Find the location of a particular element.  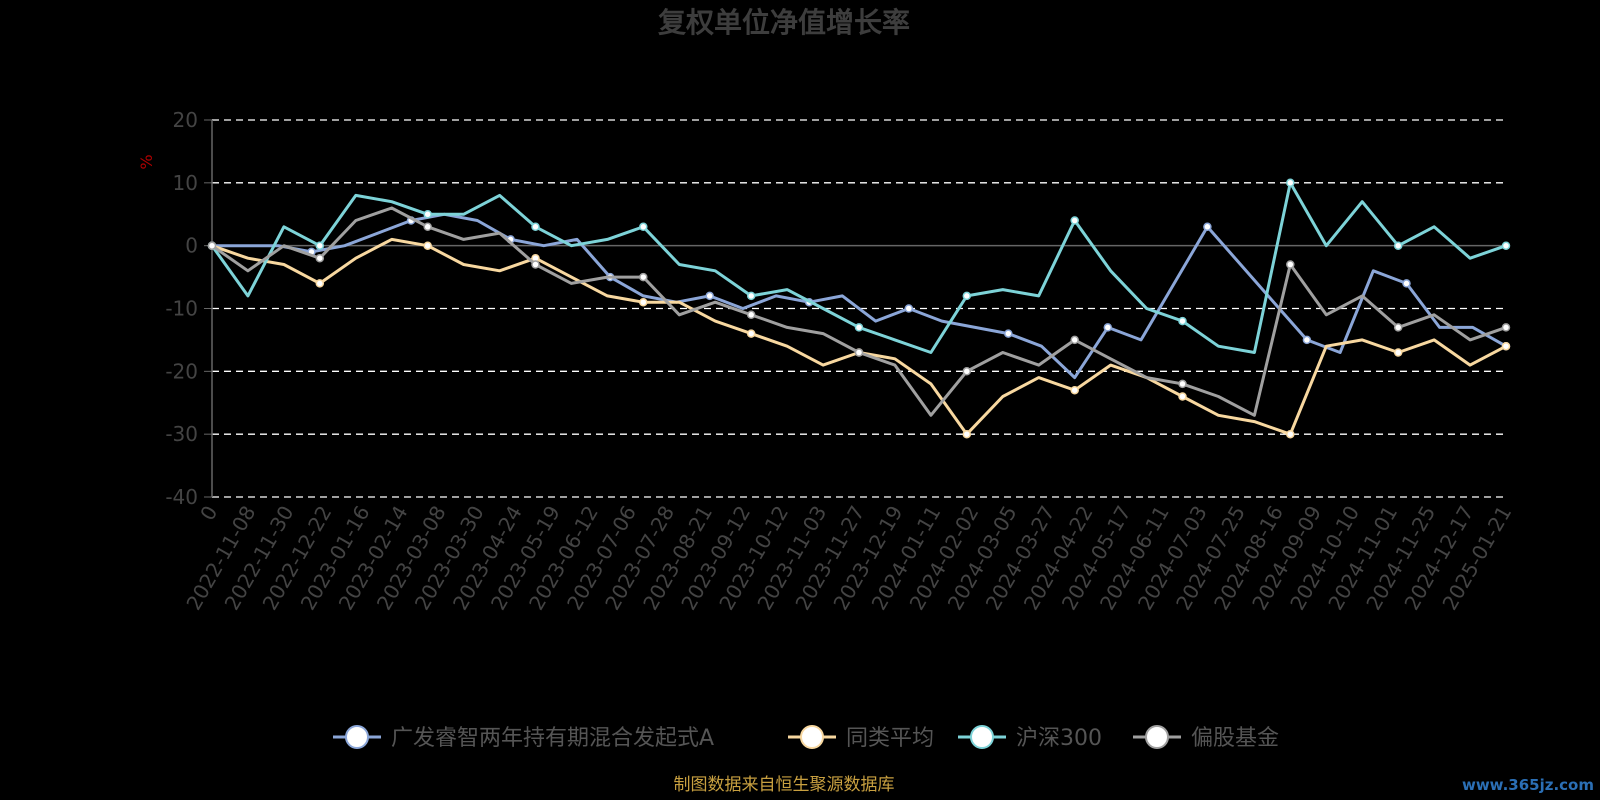

y-tick-label: -20 is located at coordinates (181, 371).